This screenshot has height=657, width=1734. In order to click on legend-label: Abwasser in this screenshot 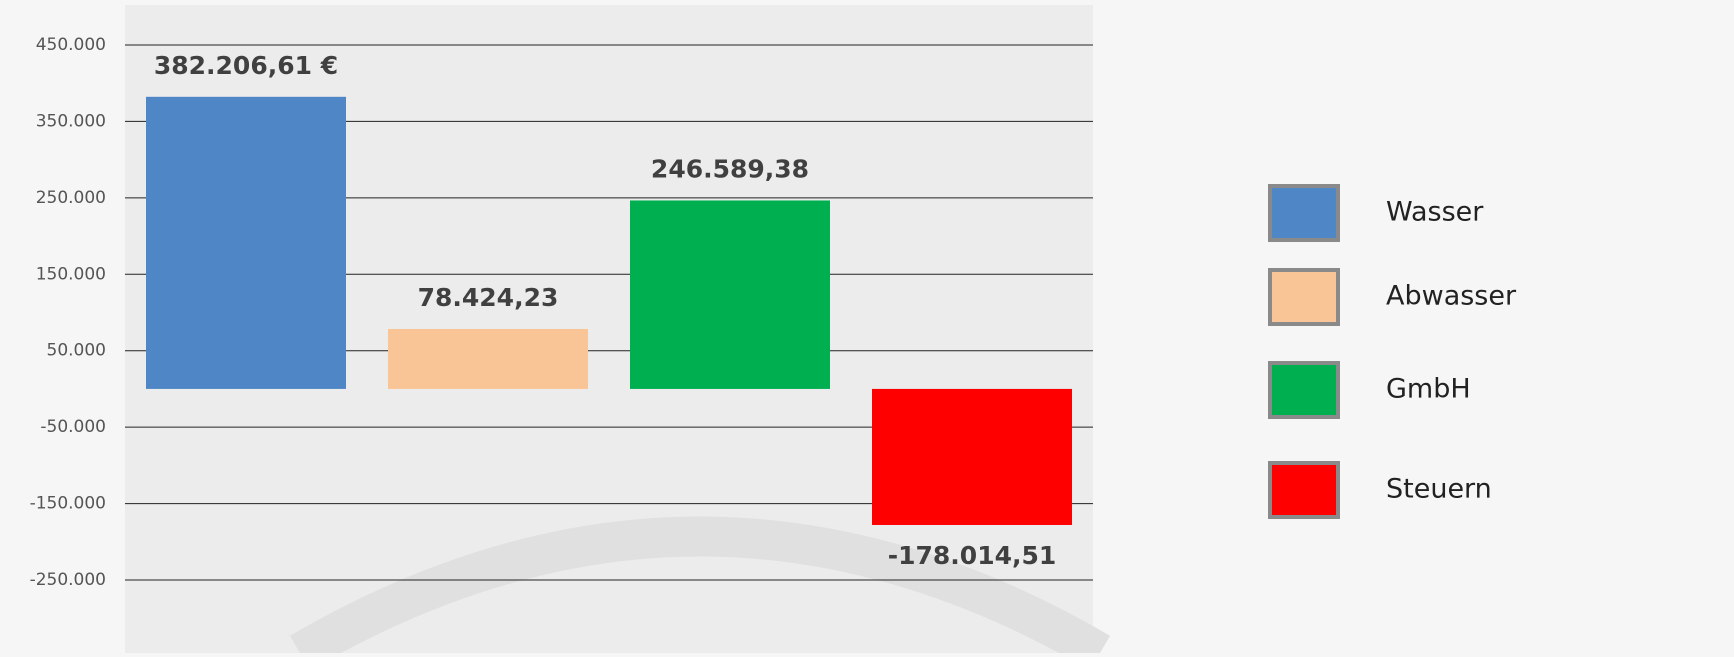, I will do `click(1451, 296)`.